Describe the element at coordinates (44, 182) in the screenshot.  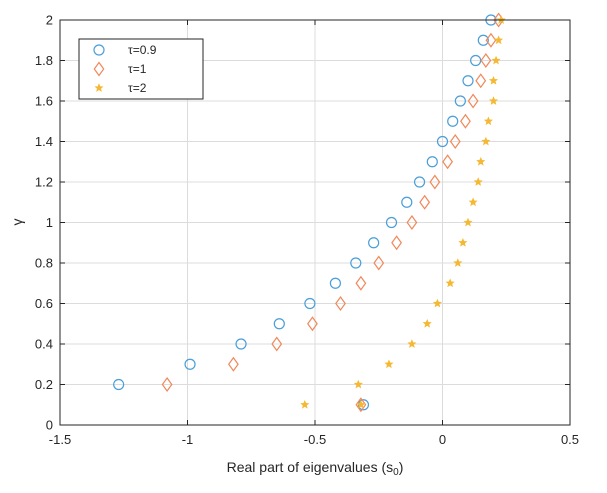
I see `y-tick-label: 1.2` at that location.